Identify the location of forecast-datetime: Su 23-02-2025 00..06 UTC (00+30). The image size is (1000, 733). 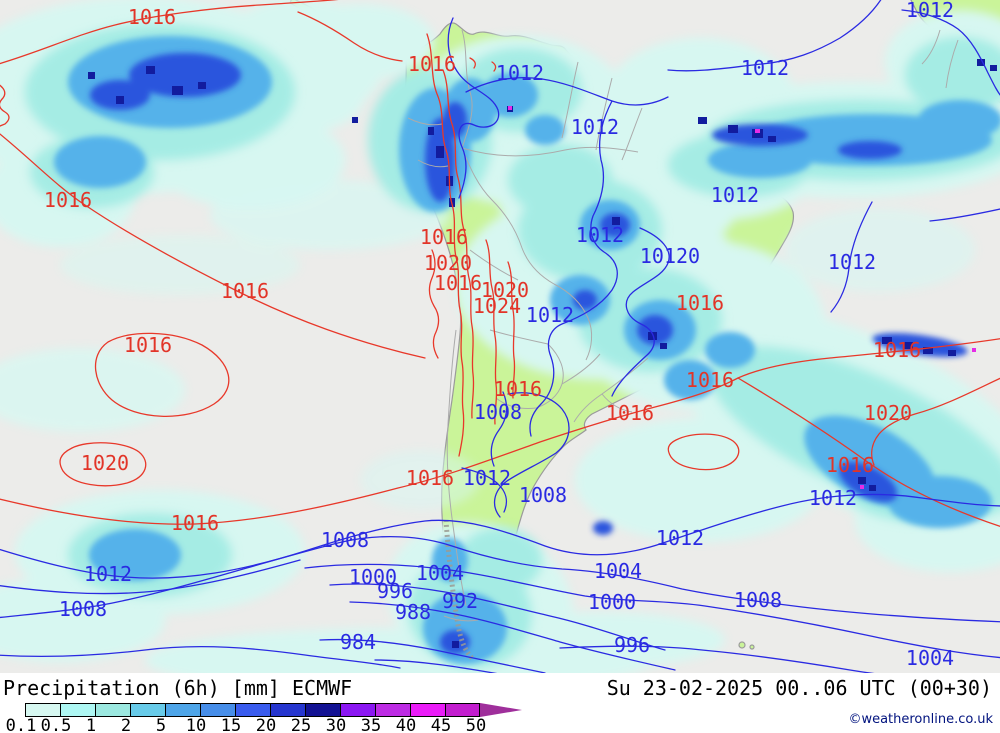
(799, 688).